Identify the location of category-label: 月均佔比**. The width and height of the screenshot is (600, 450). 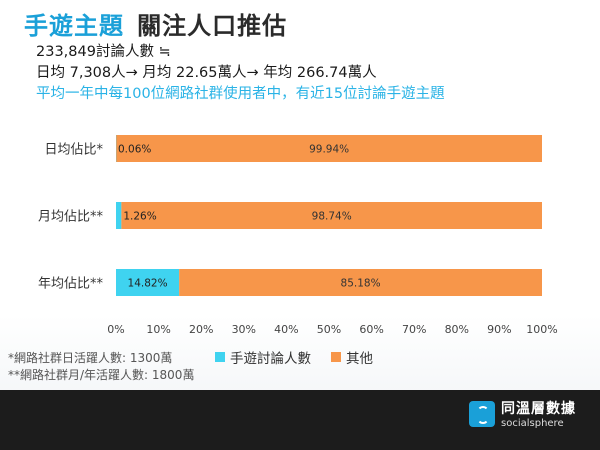
(71, 217).